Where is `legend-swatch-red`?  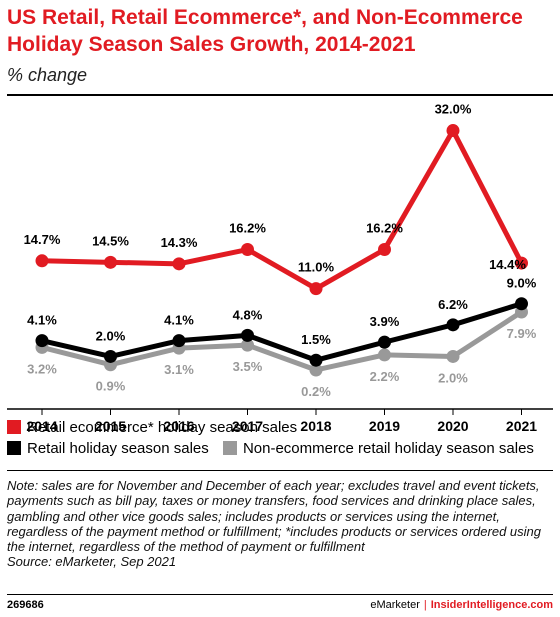 legend-swatch-red is located at coordinates (14, 427).